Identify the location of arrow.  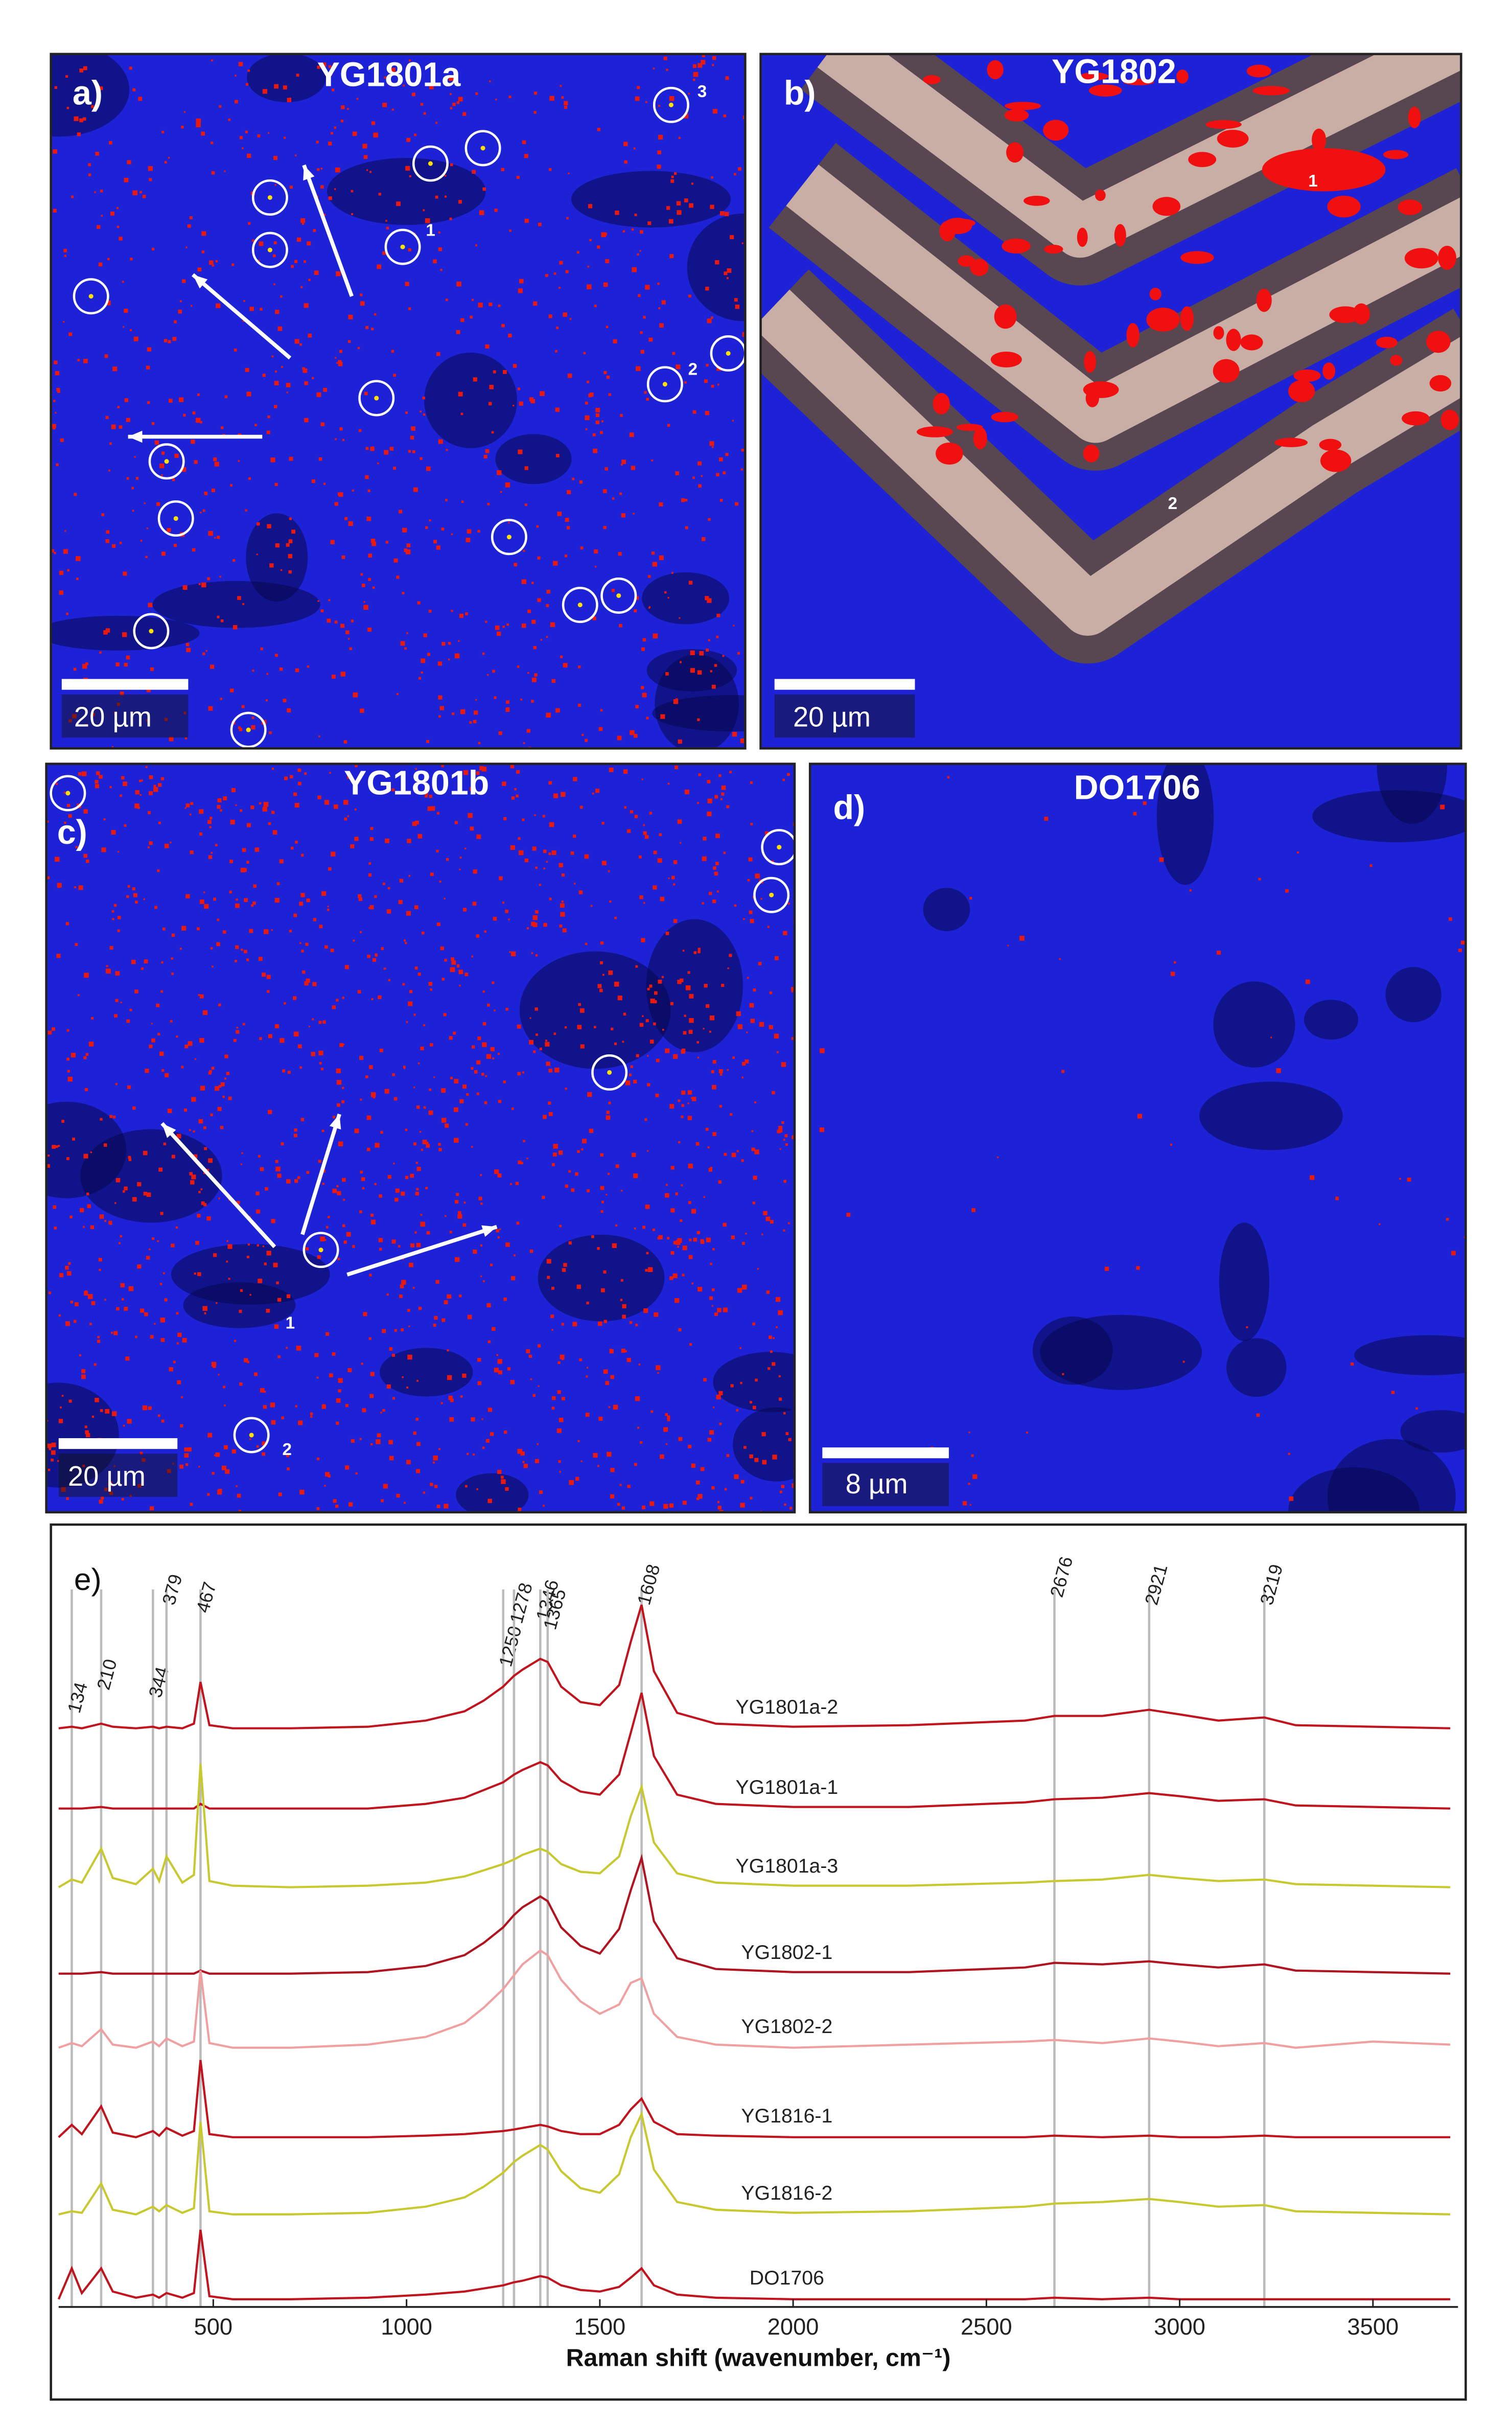
(422, 1251).